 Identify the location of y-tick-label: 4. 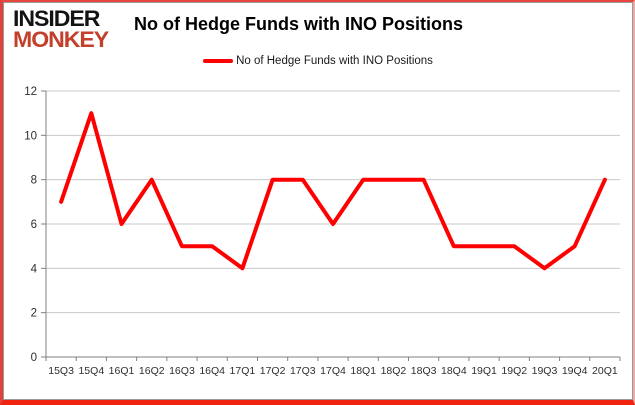
(34, 269).